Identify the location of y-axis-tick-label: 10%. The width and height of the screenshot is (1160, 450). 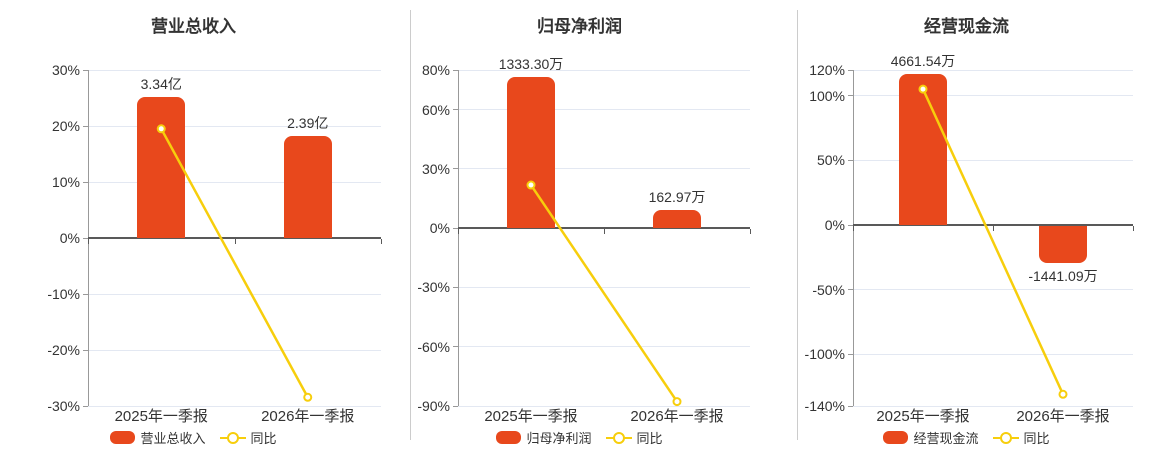
(65, 182).